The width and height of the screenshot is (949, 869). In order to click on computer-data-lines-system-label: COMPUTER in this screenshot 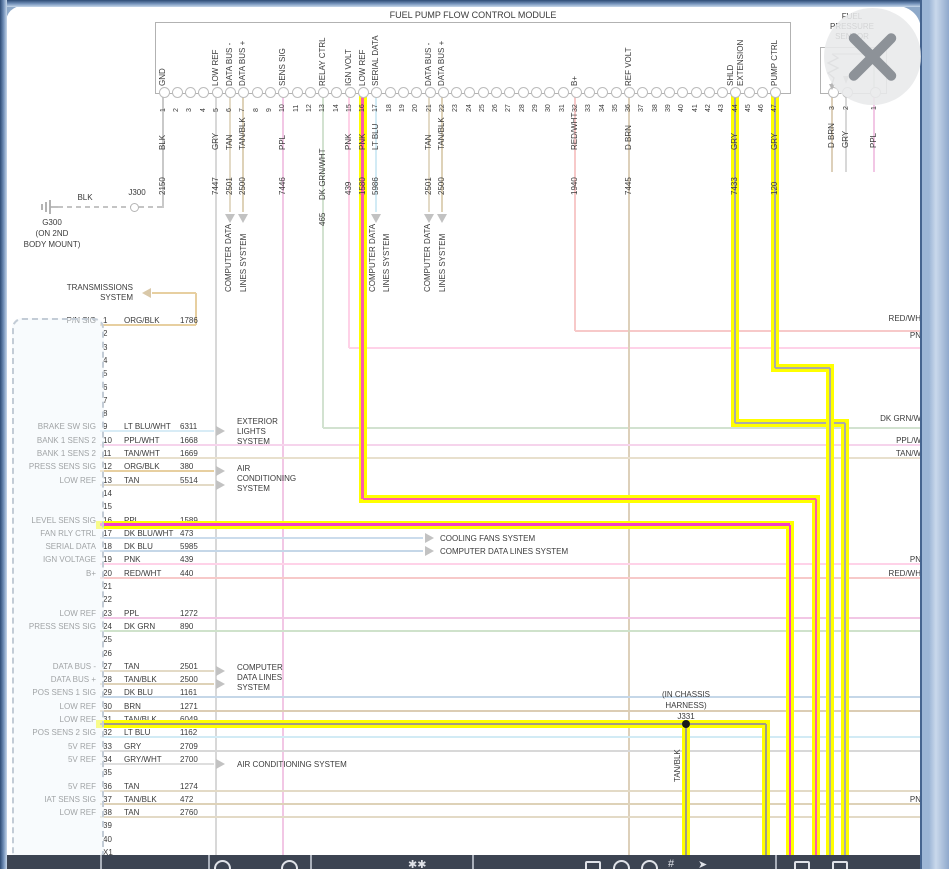, I will do `click(260, 667)`.